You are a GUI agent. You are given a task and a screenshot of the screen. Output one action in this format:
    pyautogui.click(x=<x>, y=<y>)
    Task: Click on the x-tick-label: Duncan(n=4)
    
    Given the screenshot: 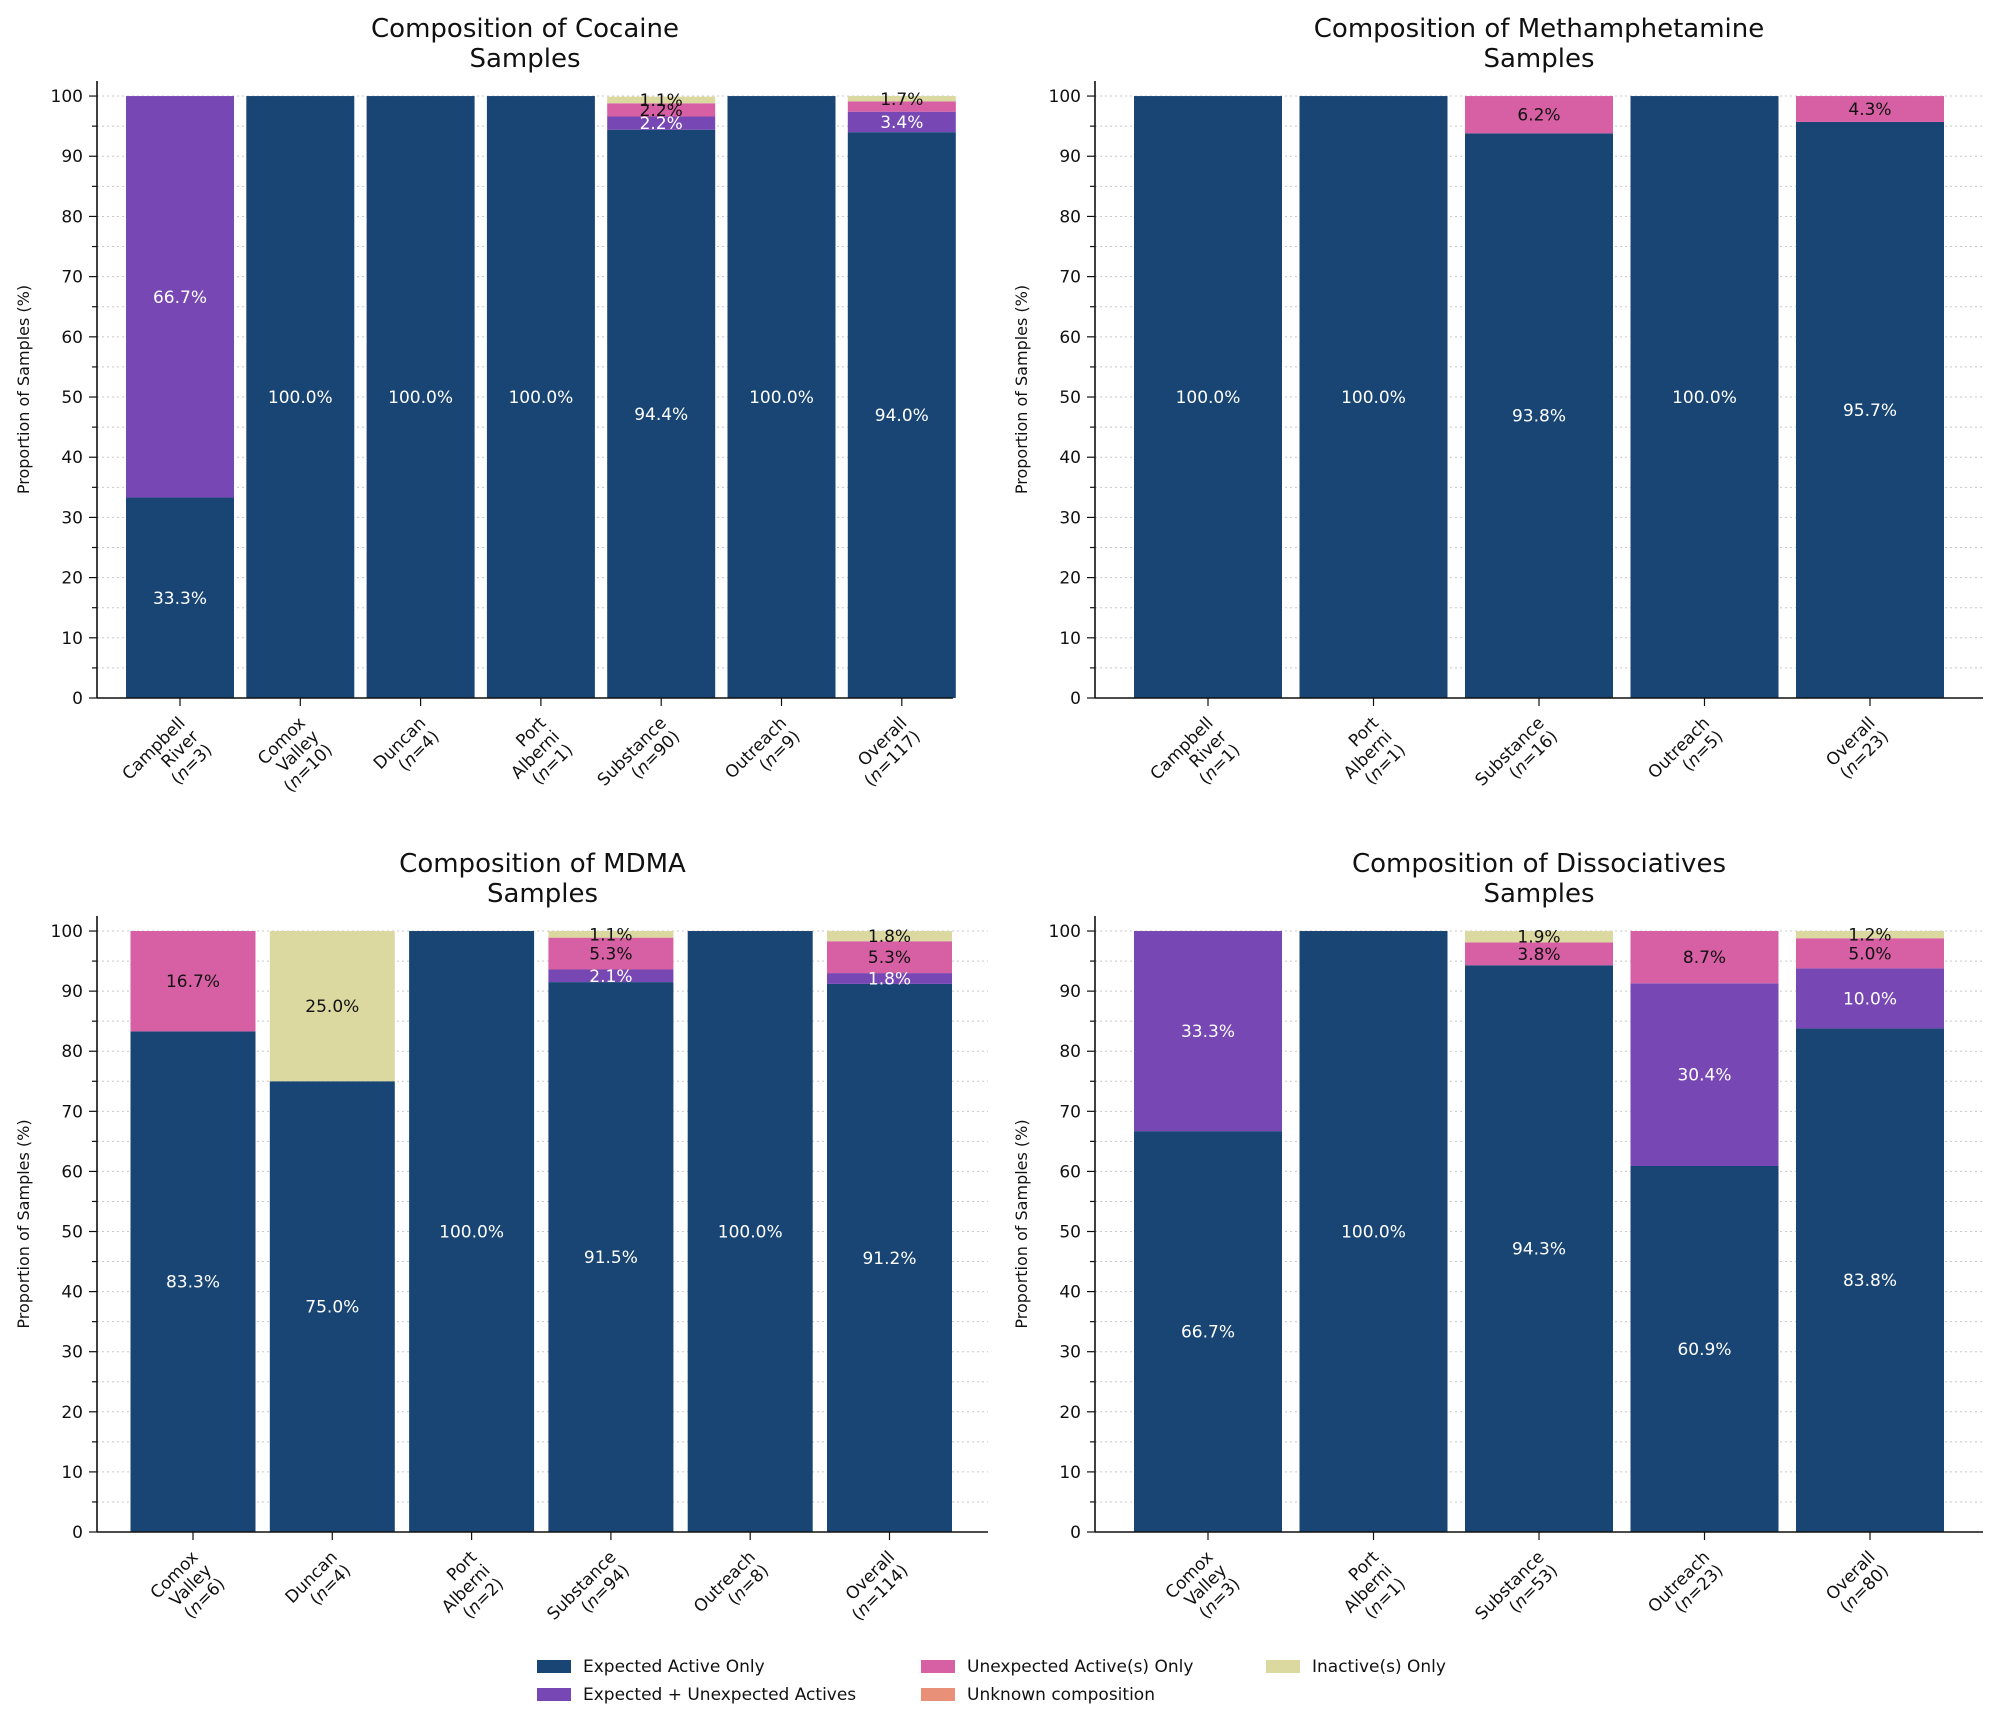 What is the action you would take?
    pyautogui.click(x=407, y=750)
    